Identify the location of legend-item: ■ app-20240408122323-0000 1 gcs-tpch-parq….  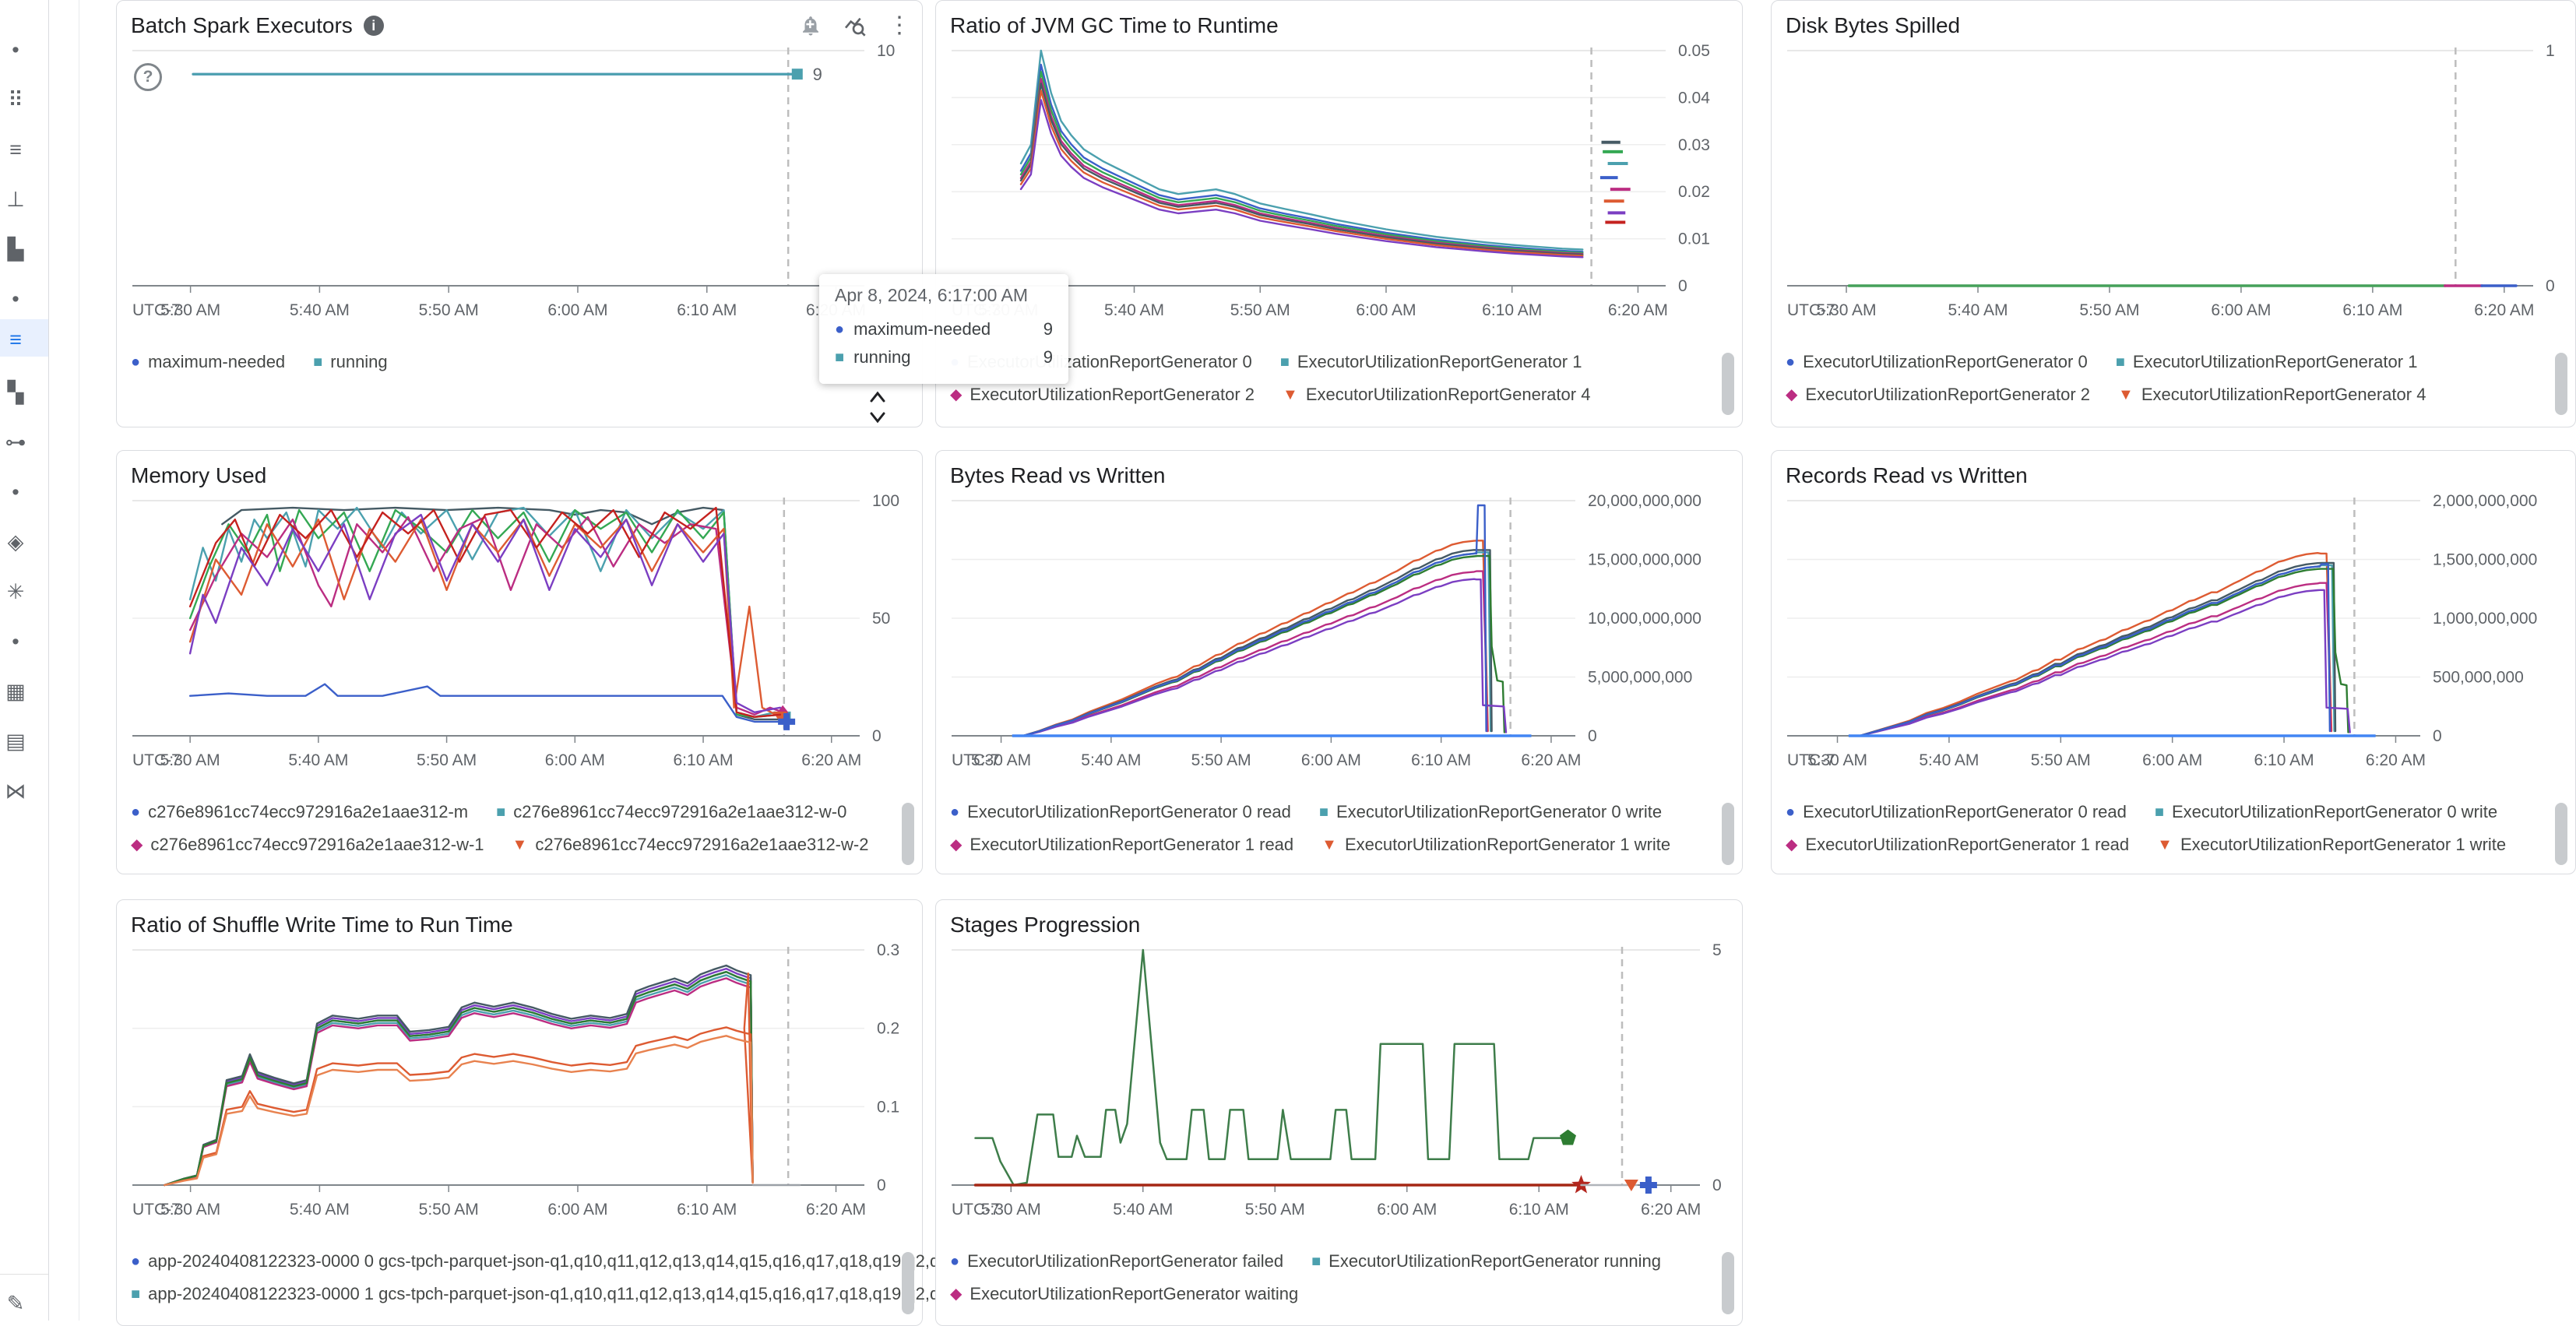
(543, 1294).